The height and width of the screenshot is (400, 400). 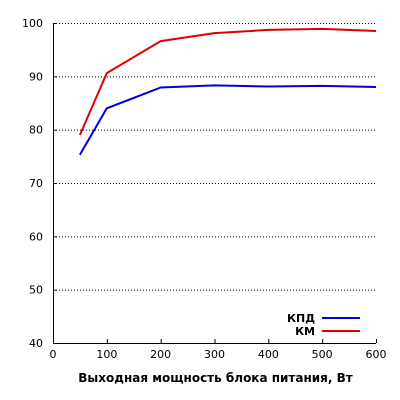 What do you see at coordinates (32, 23) in the screenshot?
I see `y-tick-label: 100` at bounding box center [32, 23].